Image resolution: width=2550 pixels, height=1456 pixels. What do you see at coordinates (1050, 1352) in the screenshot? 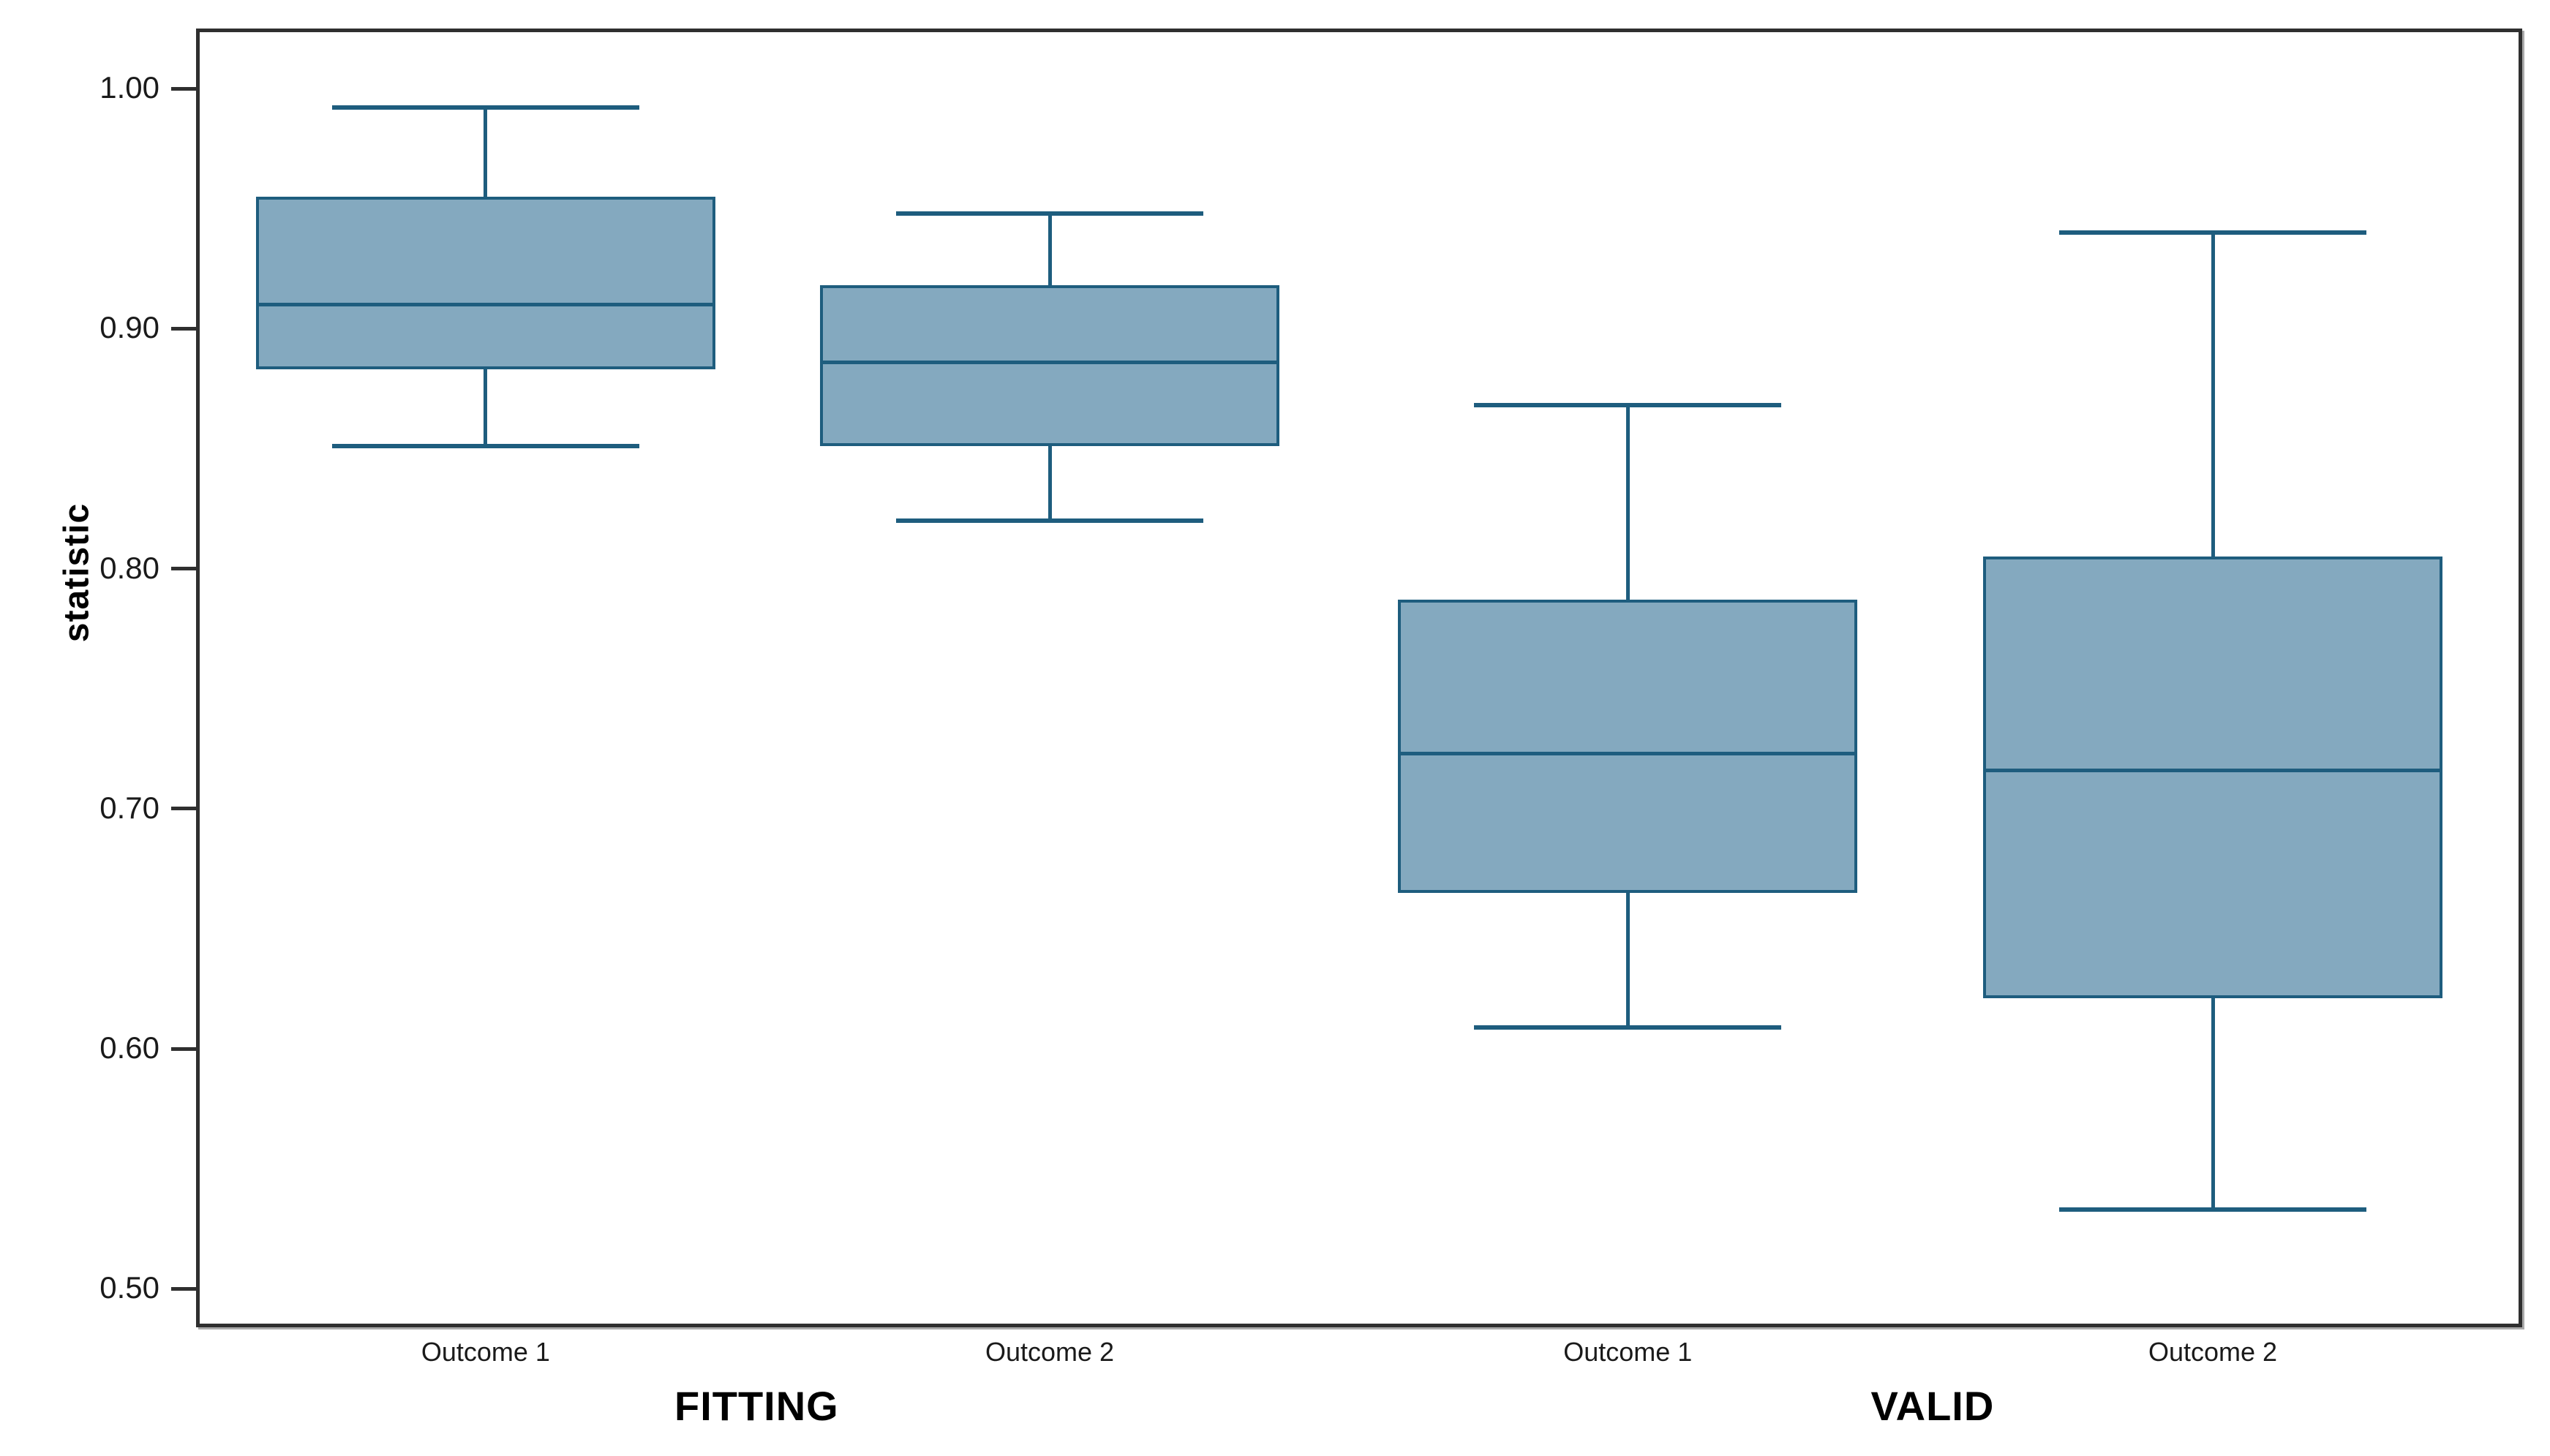
I see `x-category-label-fitting-outcome-2: Outcome 2` at bounding box center [1050, 1352].